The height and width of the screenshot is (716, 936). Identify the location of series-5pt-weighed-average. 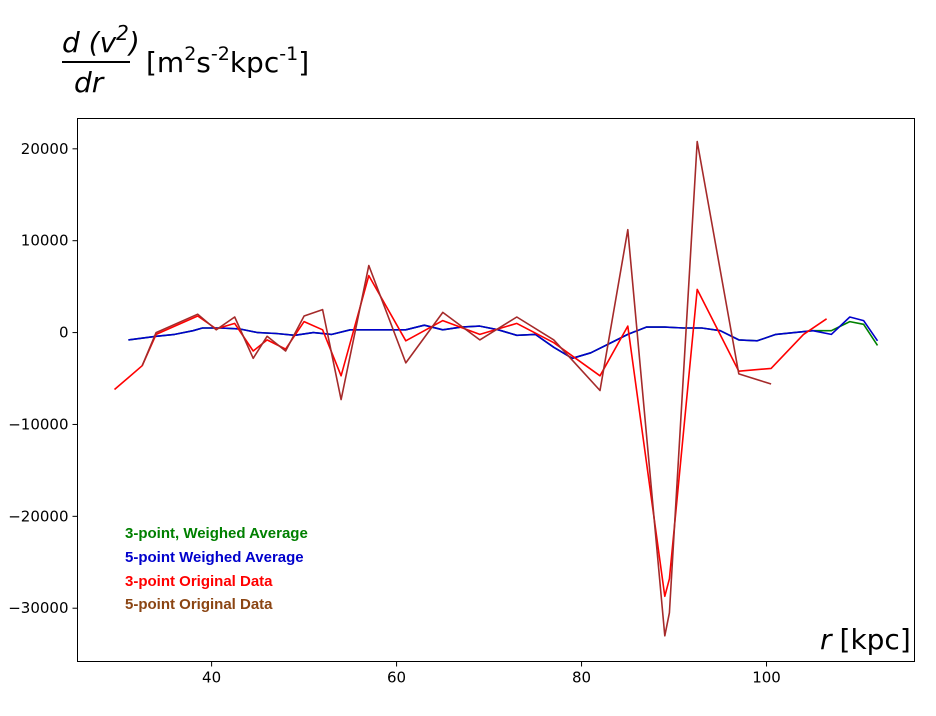
(503, 338).